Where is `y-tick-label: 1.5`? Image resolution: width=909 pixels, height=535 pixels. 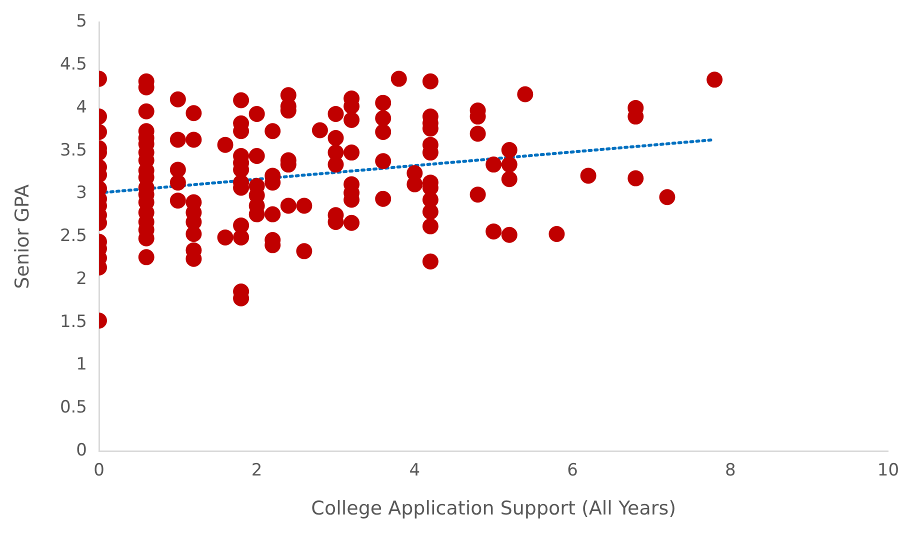
y-tick-label: 1.5 is located at coordinates (73, 322).